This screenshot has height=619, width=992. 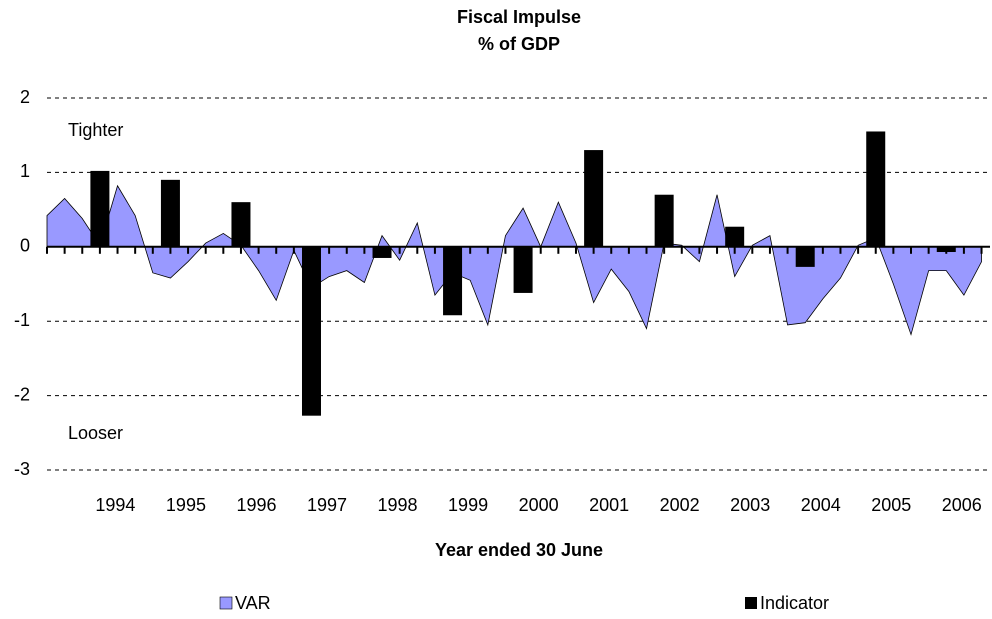 What do you see at coordinates (750, 505) in the screenshot?
I see `x-tick-label: 2003` at bounding box center [750, 505].